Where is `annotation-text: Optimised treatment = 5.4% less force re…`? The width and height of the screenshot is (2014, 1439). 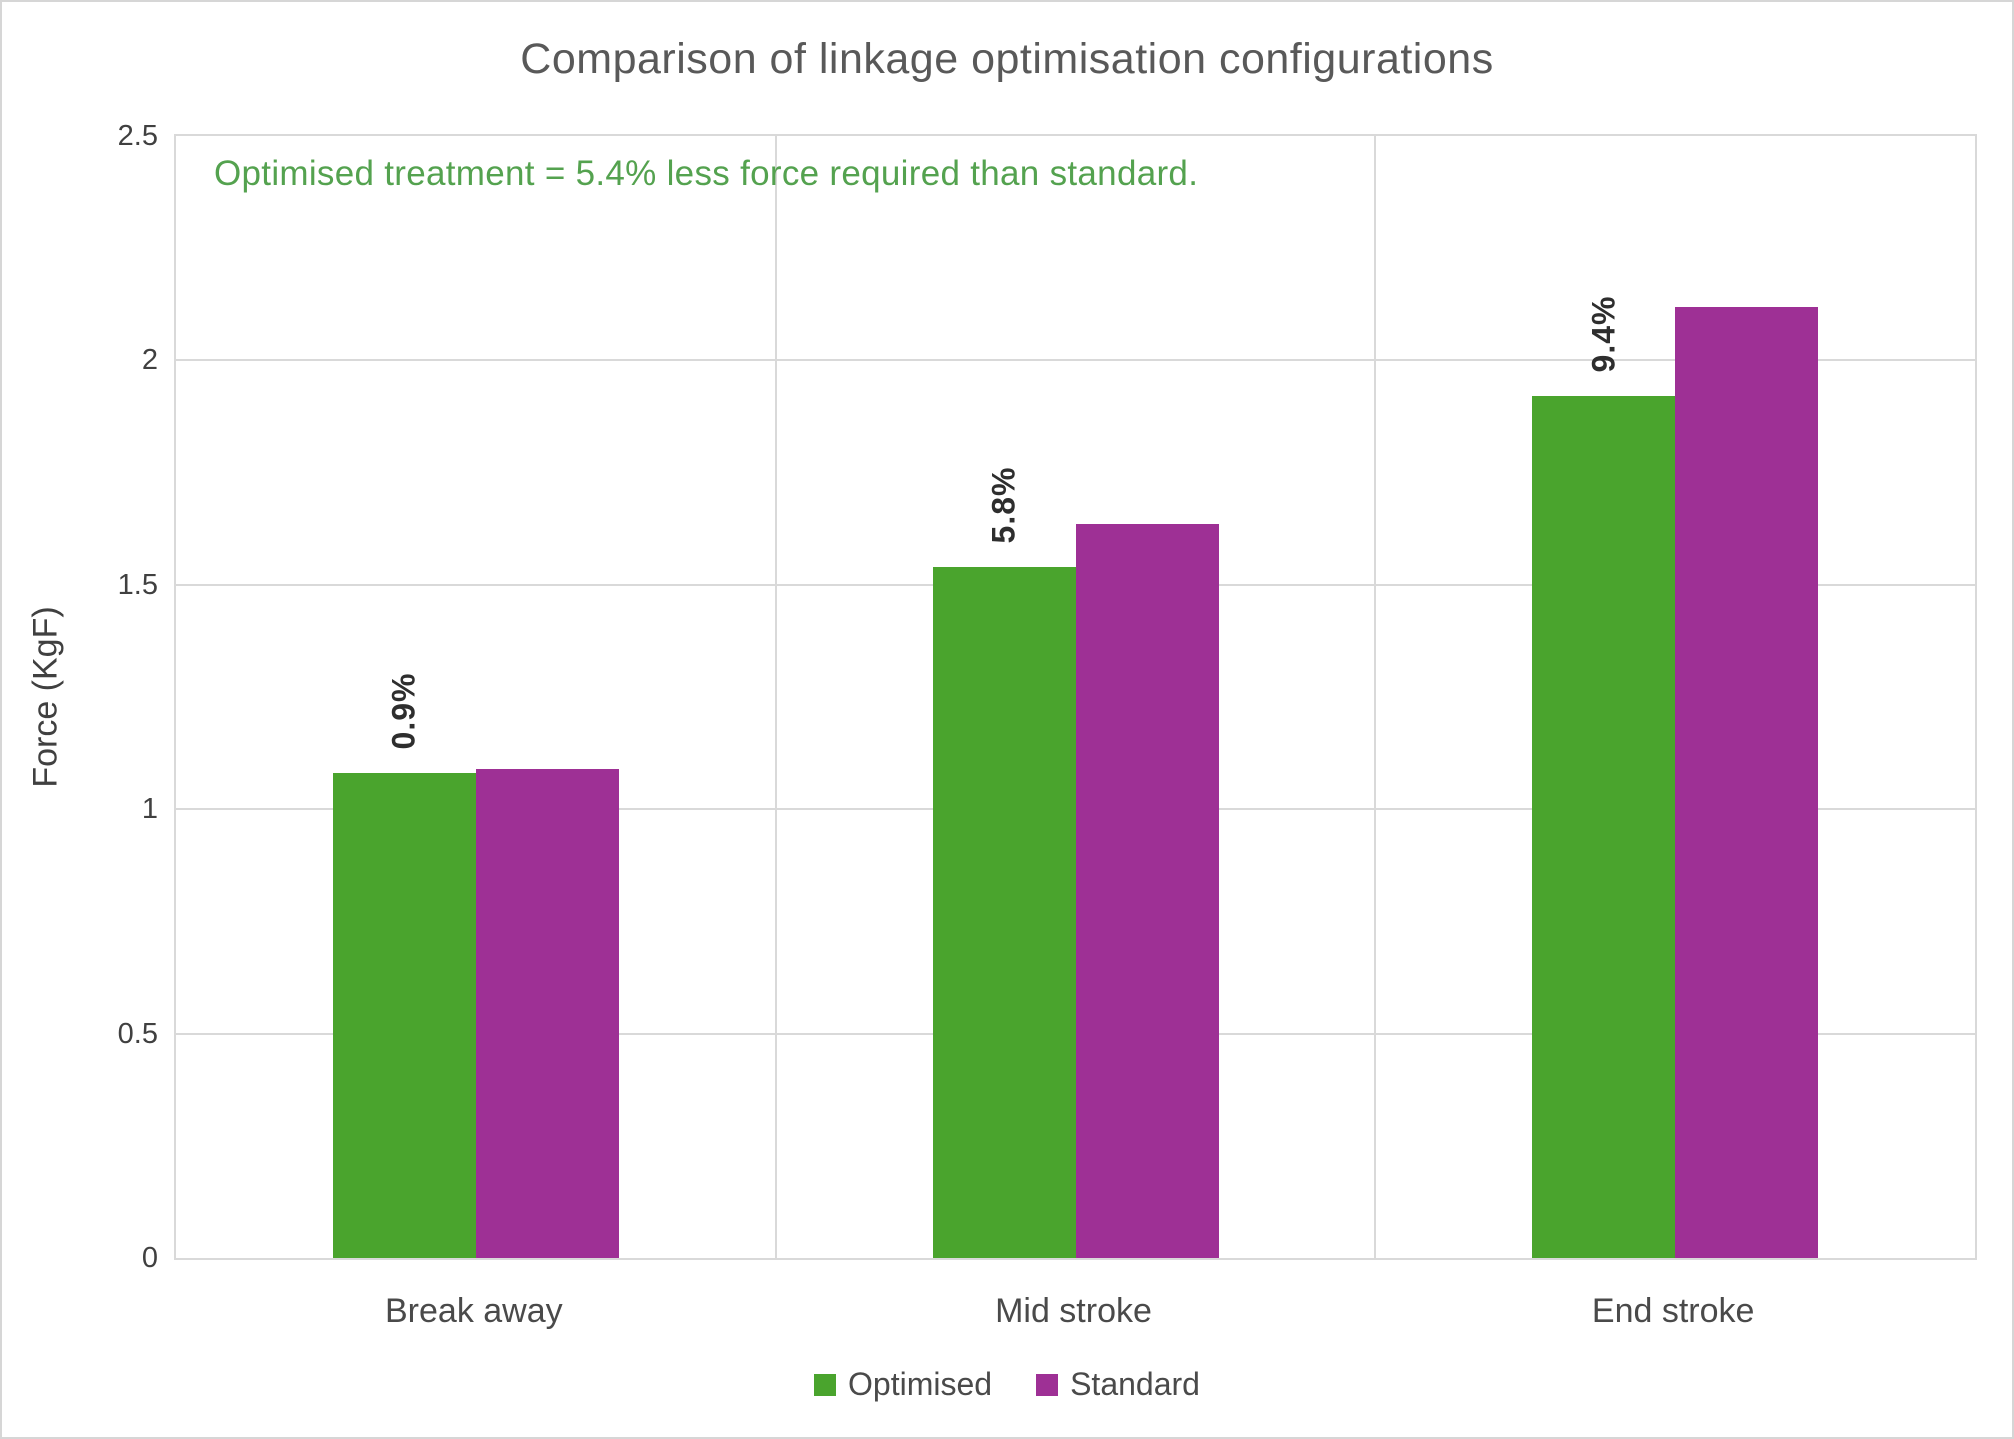 annotation-text: Optimised treatment = 5.4% less force re… is located at coordinates (706, 173).